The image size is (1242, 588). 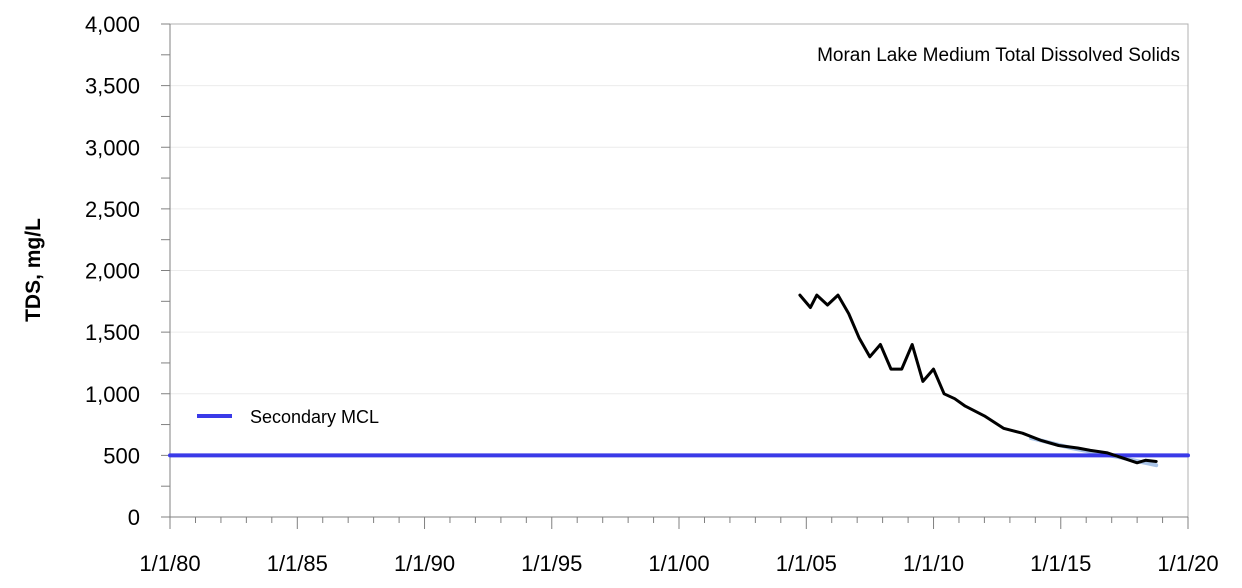 What do you see at coordinates (806, 563) in the screenshot?
I see `x-tick-label: 1/1/05` at bounding box center [806, 563].